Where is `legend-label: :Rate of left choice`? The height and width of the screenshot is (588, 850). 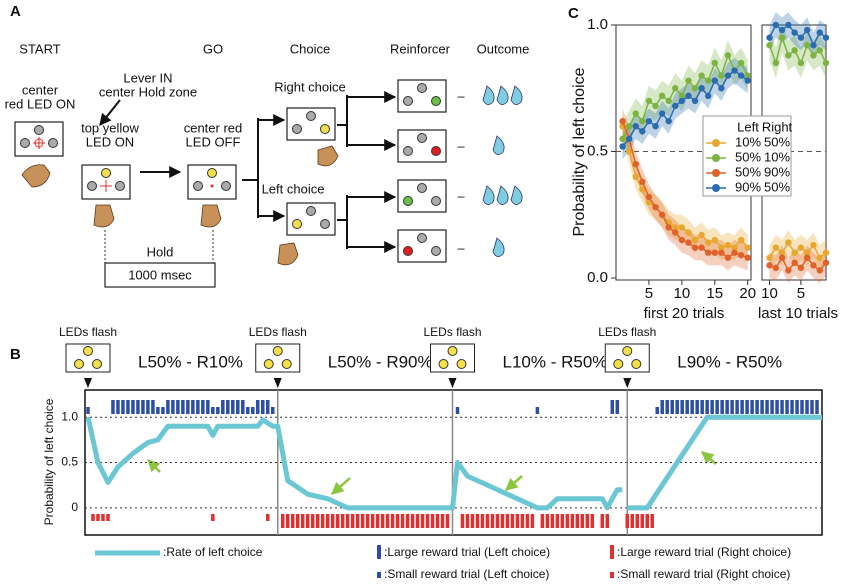 legend-label: :Rate of left choice is located at coordinates (213, 552).